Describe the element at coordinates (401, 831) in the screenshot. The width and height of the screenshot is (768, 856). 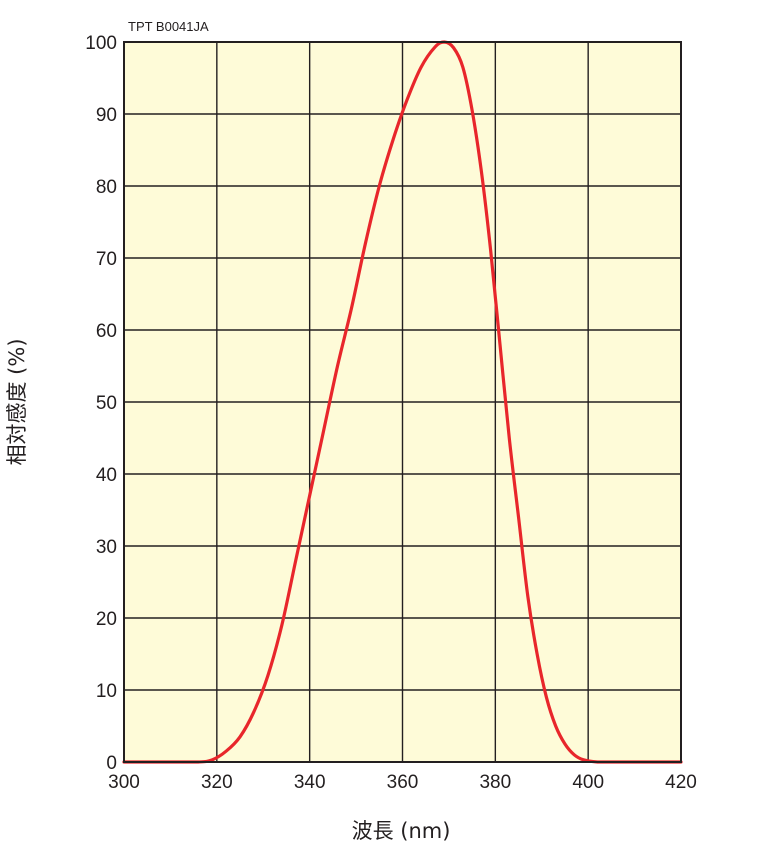
I see `x-axis-label: 波長 (nm)` at that location.